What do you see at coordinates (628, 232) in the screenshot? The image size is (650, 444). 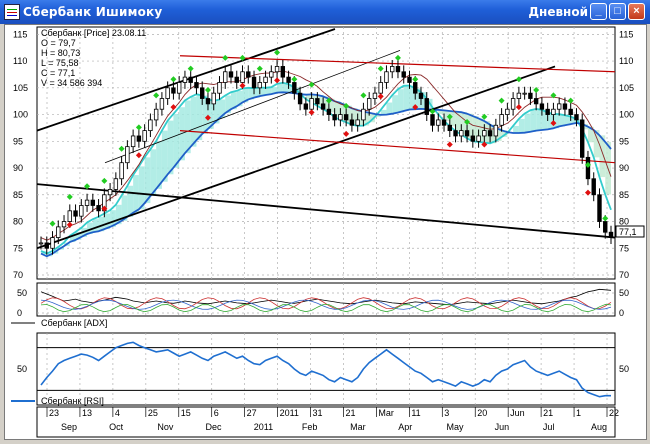 I see `last-price-label: 77,1` at bounding box center [628, 232].